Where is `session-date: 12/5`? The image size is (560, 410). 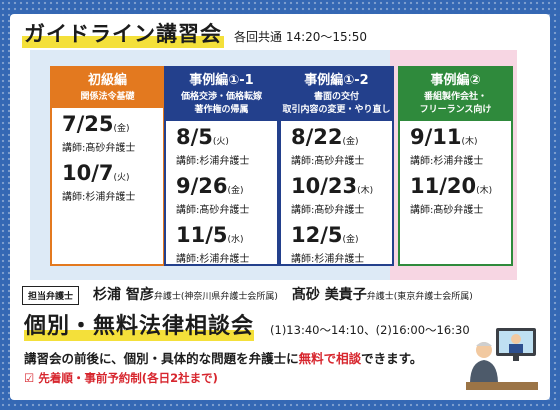 session-date: 12/5 is located at coordinates (317, 235).